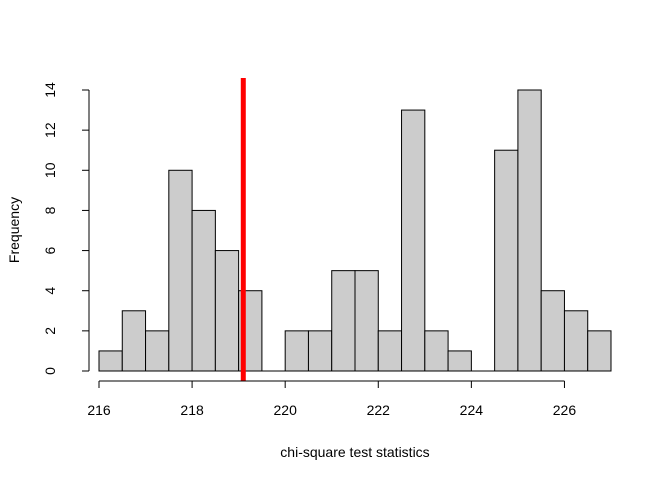 This screenshot has height=480, width=672. What do you see at coordinates (99, 410) in the screenshot?
I see `x-tick-label: 216` at bounding box center [99, 410].